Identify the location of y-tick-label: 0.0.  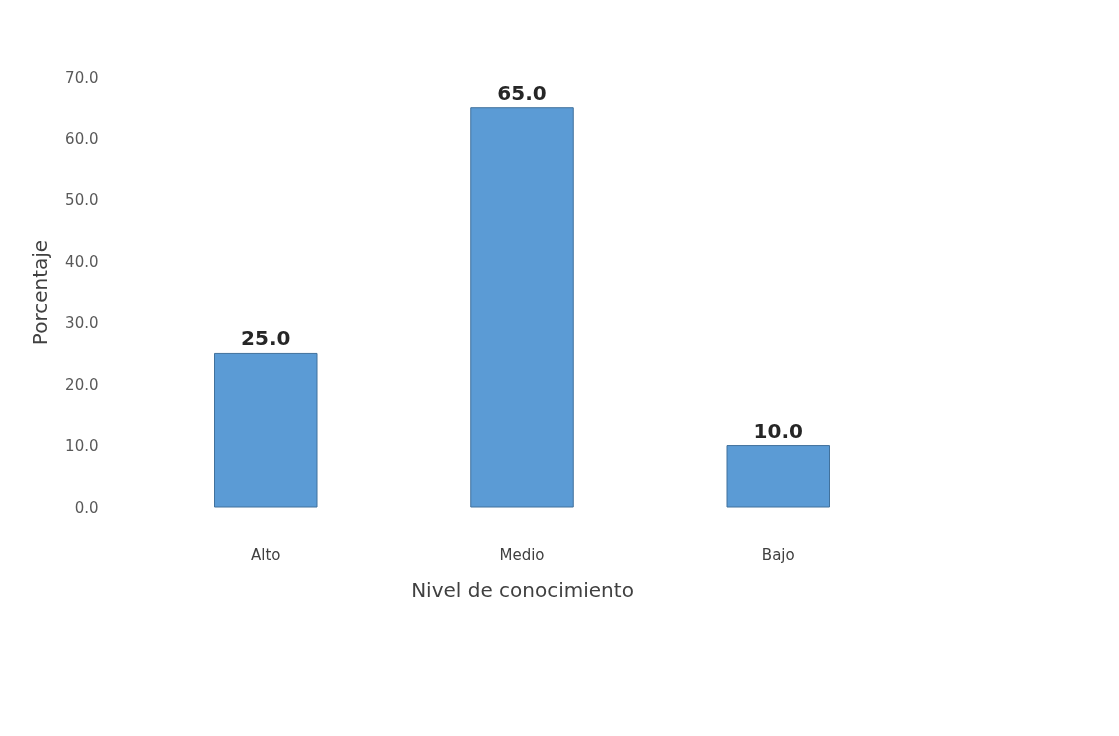
(86, 507).